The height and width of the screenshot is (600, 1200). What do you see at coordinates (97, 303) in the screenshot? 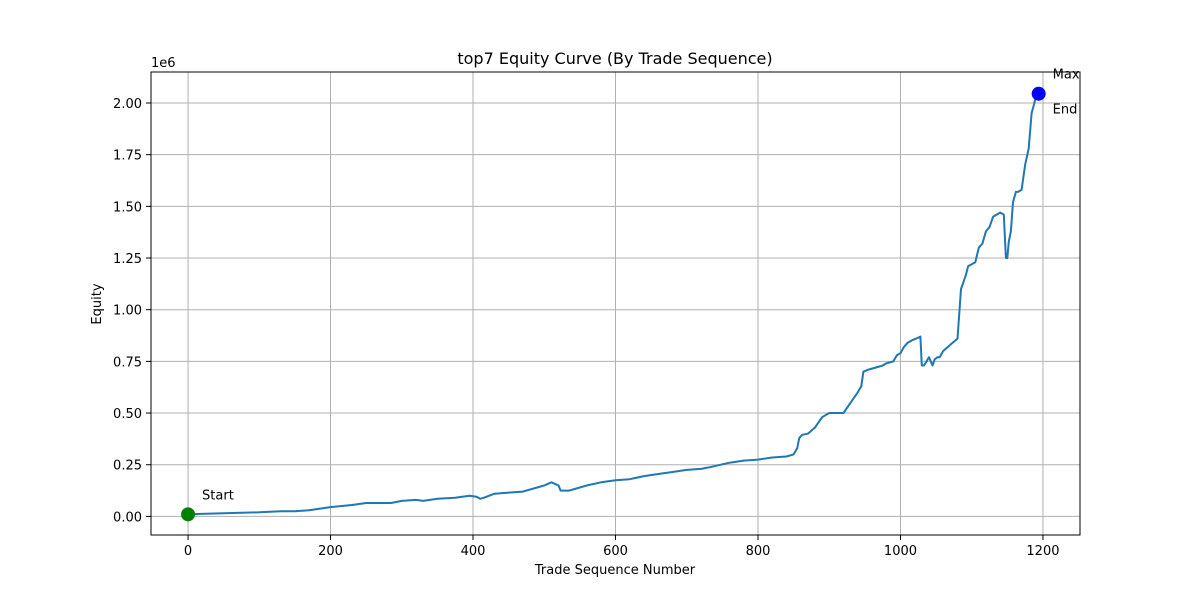
I see `y-axis-label: Equity` at bounding box center [97, 303].